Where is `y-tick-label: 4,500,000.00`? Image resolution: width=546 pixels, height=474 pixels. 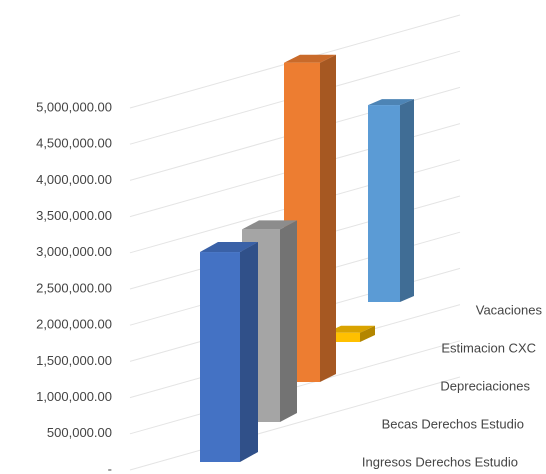
y-tick-label: 4,500,000.00 is located at coordinates (74, 143).